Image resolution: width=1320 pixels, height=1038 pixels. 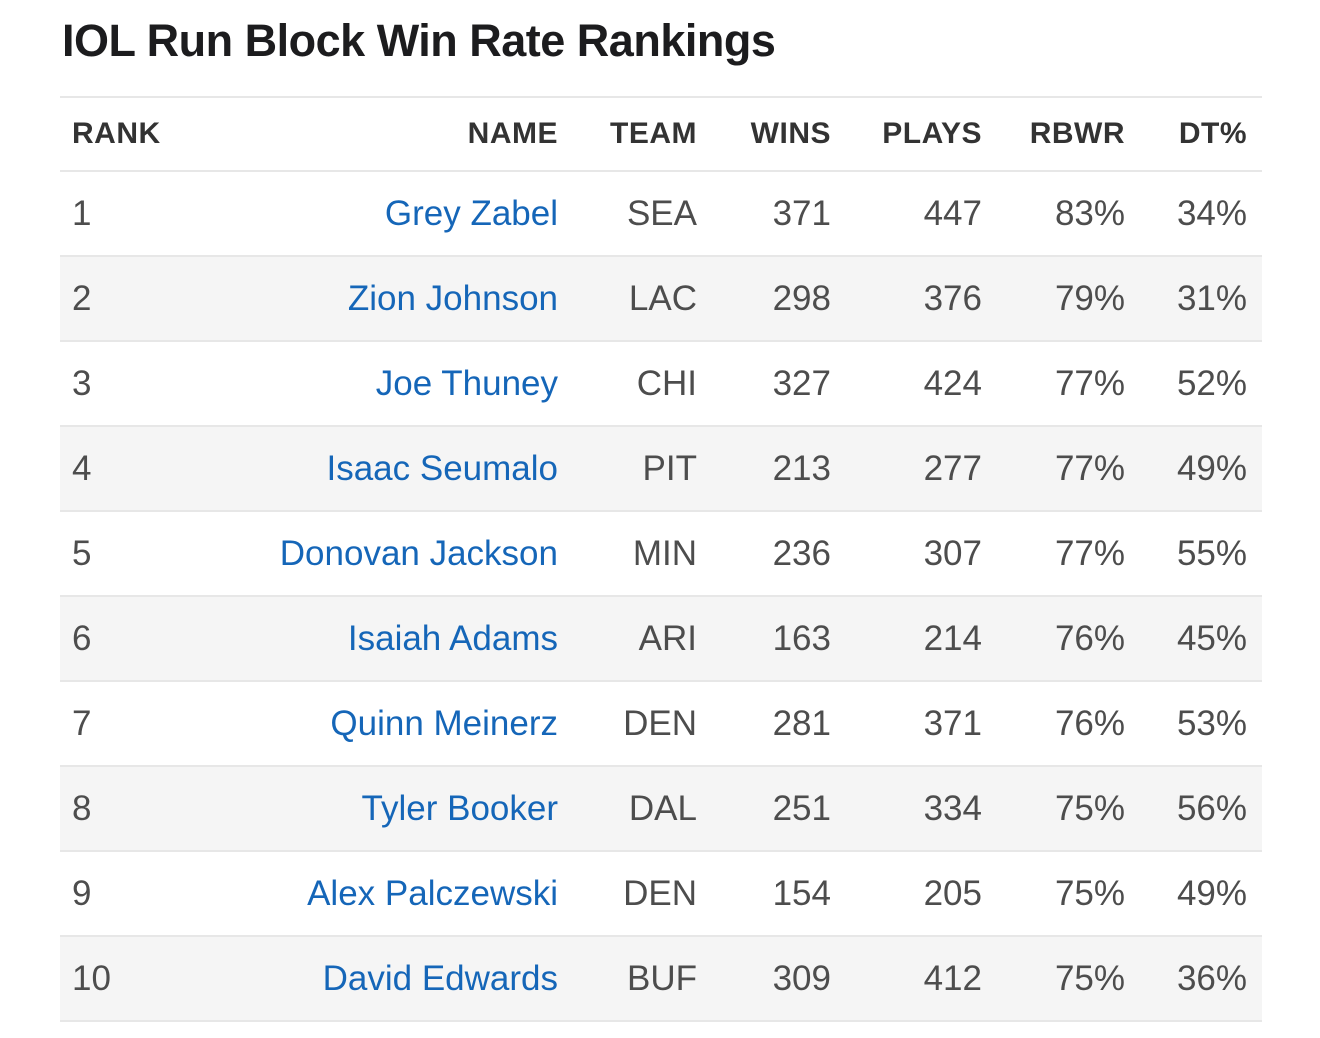 What do you see at coordinates (466, 383) in the screenshot?
I see `player-name-link: Joe Thuney` at bounding box center [466, 383].